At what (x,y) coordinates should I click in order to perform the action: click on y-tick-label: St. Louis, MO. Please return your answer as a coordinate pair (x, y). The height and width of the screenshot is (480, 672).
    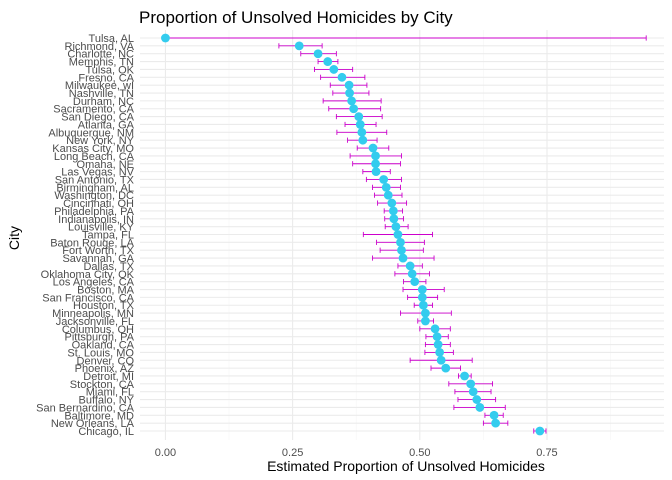
    Looking at the image, I should click on (100, 353).